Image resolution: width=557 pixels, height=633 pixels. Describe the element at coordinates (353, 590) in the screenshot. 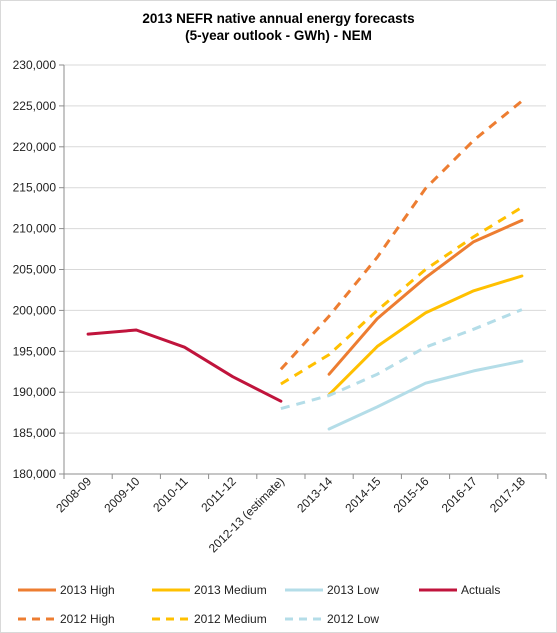

I see `legend-label: 2013 Low` at that location.